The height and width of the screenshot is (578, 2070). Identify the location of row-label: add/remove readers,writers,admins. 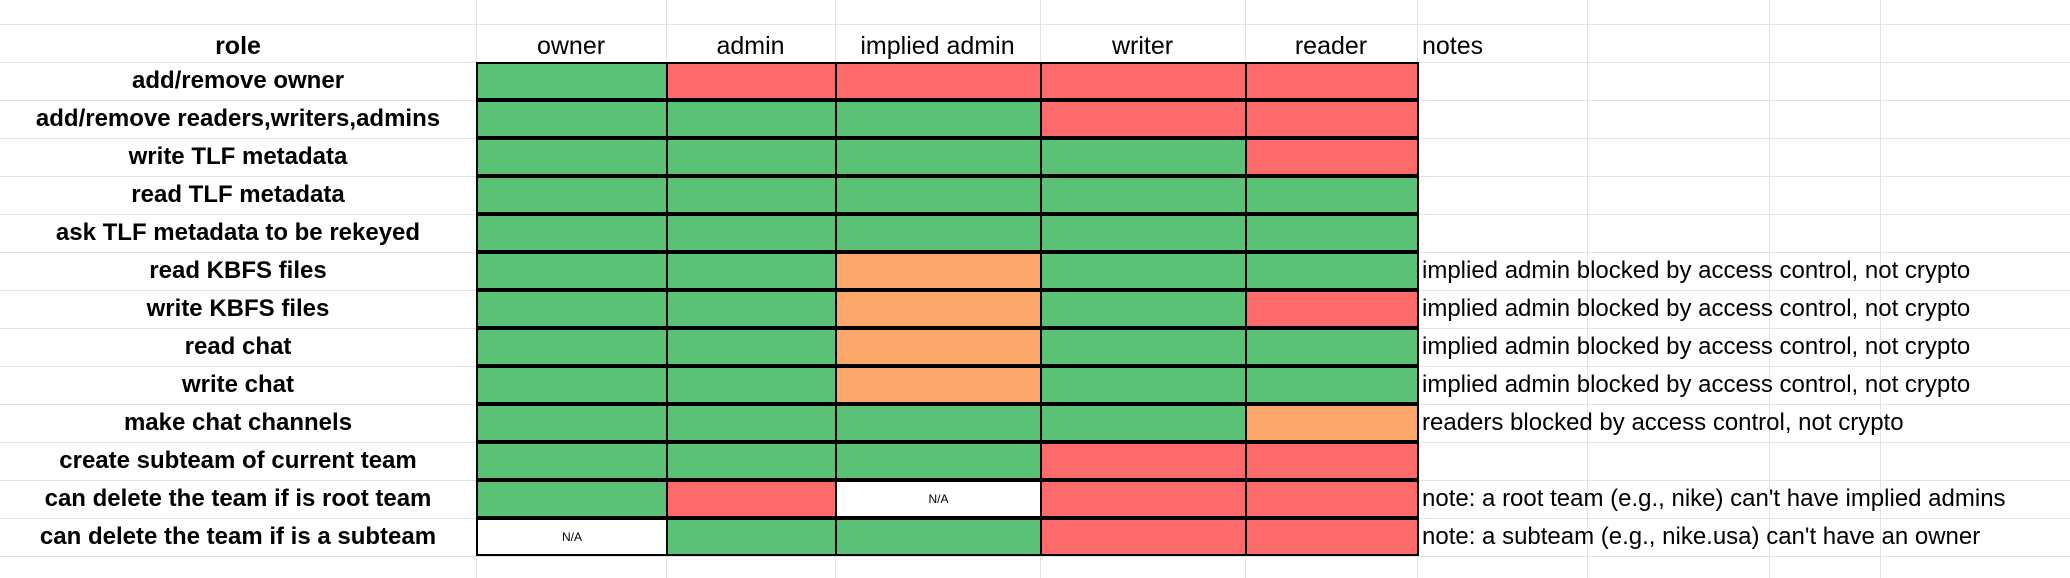
(238, 118).